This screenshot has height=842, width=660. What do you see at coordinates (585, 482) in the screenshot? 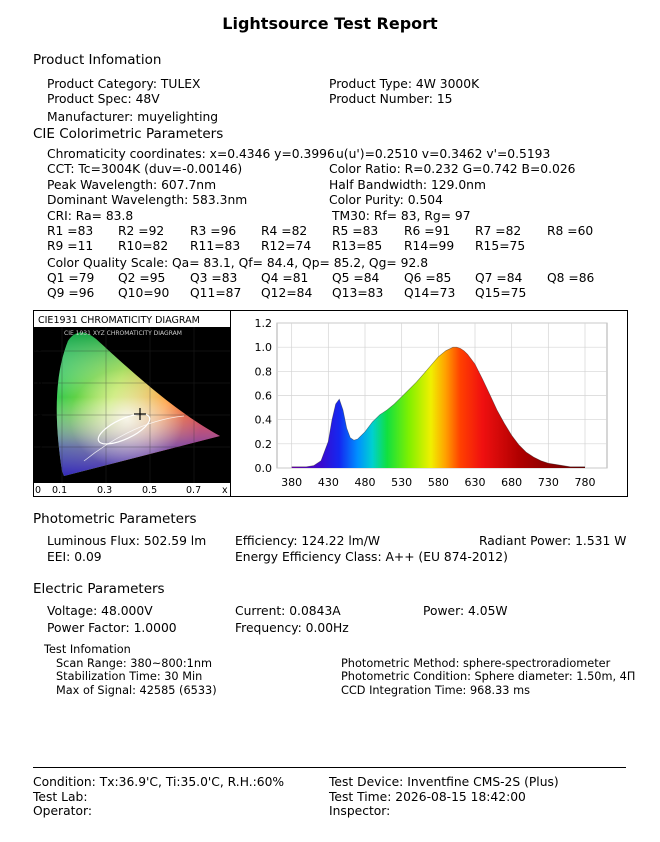
I see `spectrum-x-tick-label: 780` at bounding box center [585, 482].